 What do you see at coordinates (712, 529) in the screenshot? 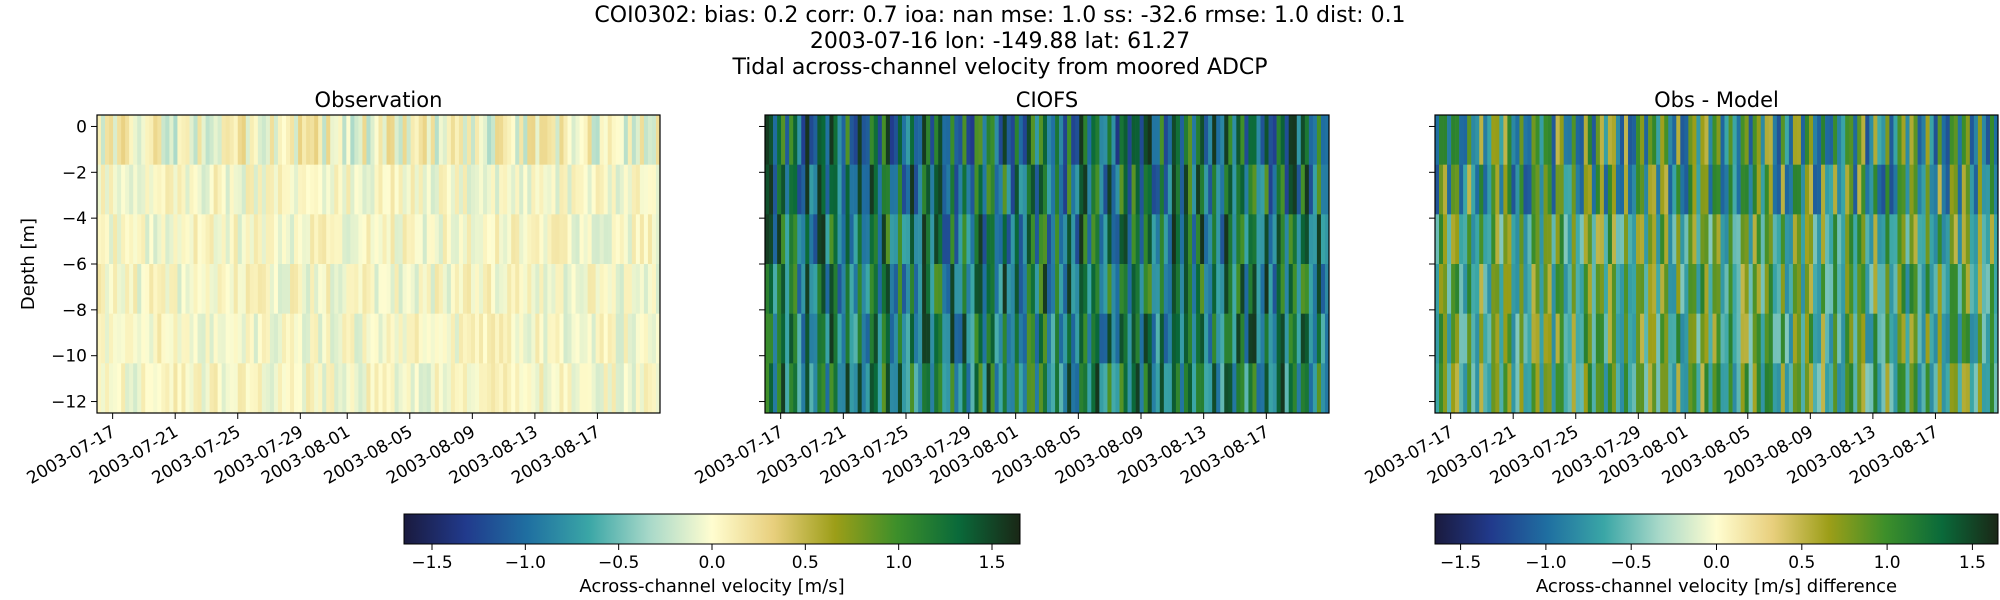
I see `colorbar-gradient` at bounding box center [712, 529].